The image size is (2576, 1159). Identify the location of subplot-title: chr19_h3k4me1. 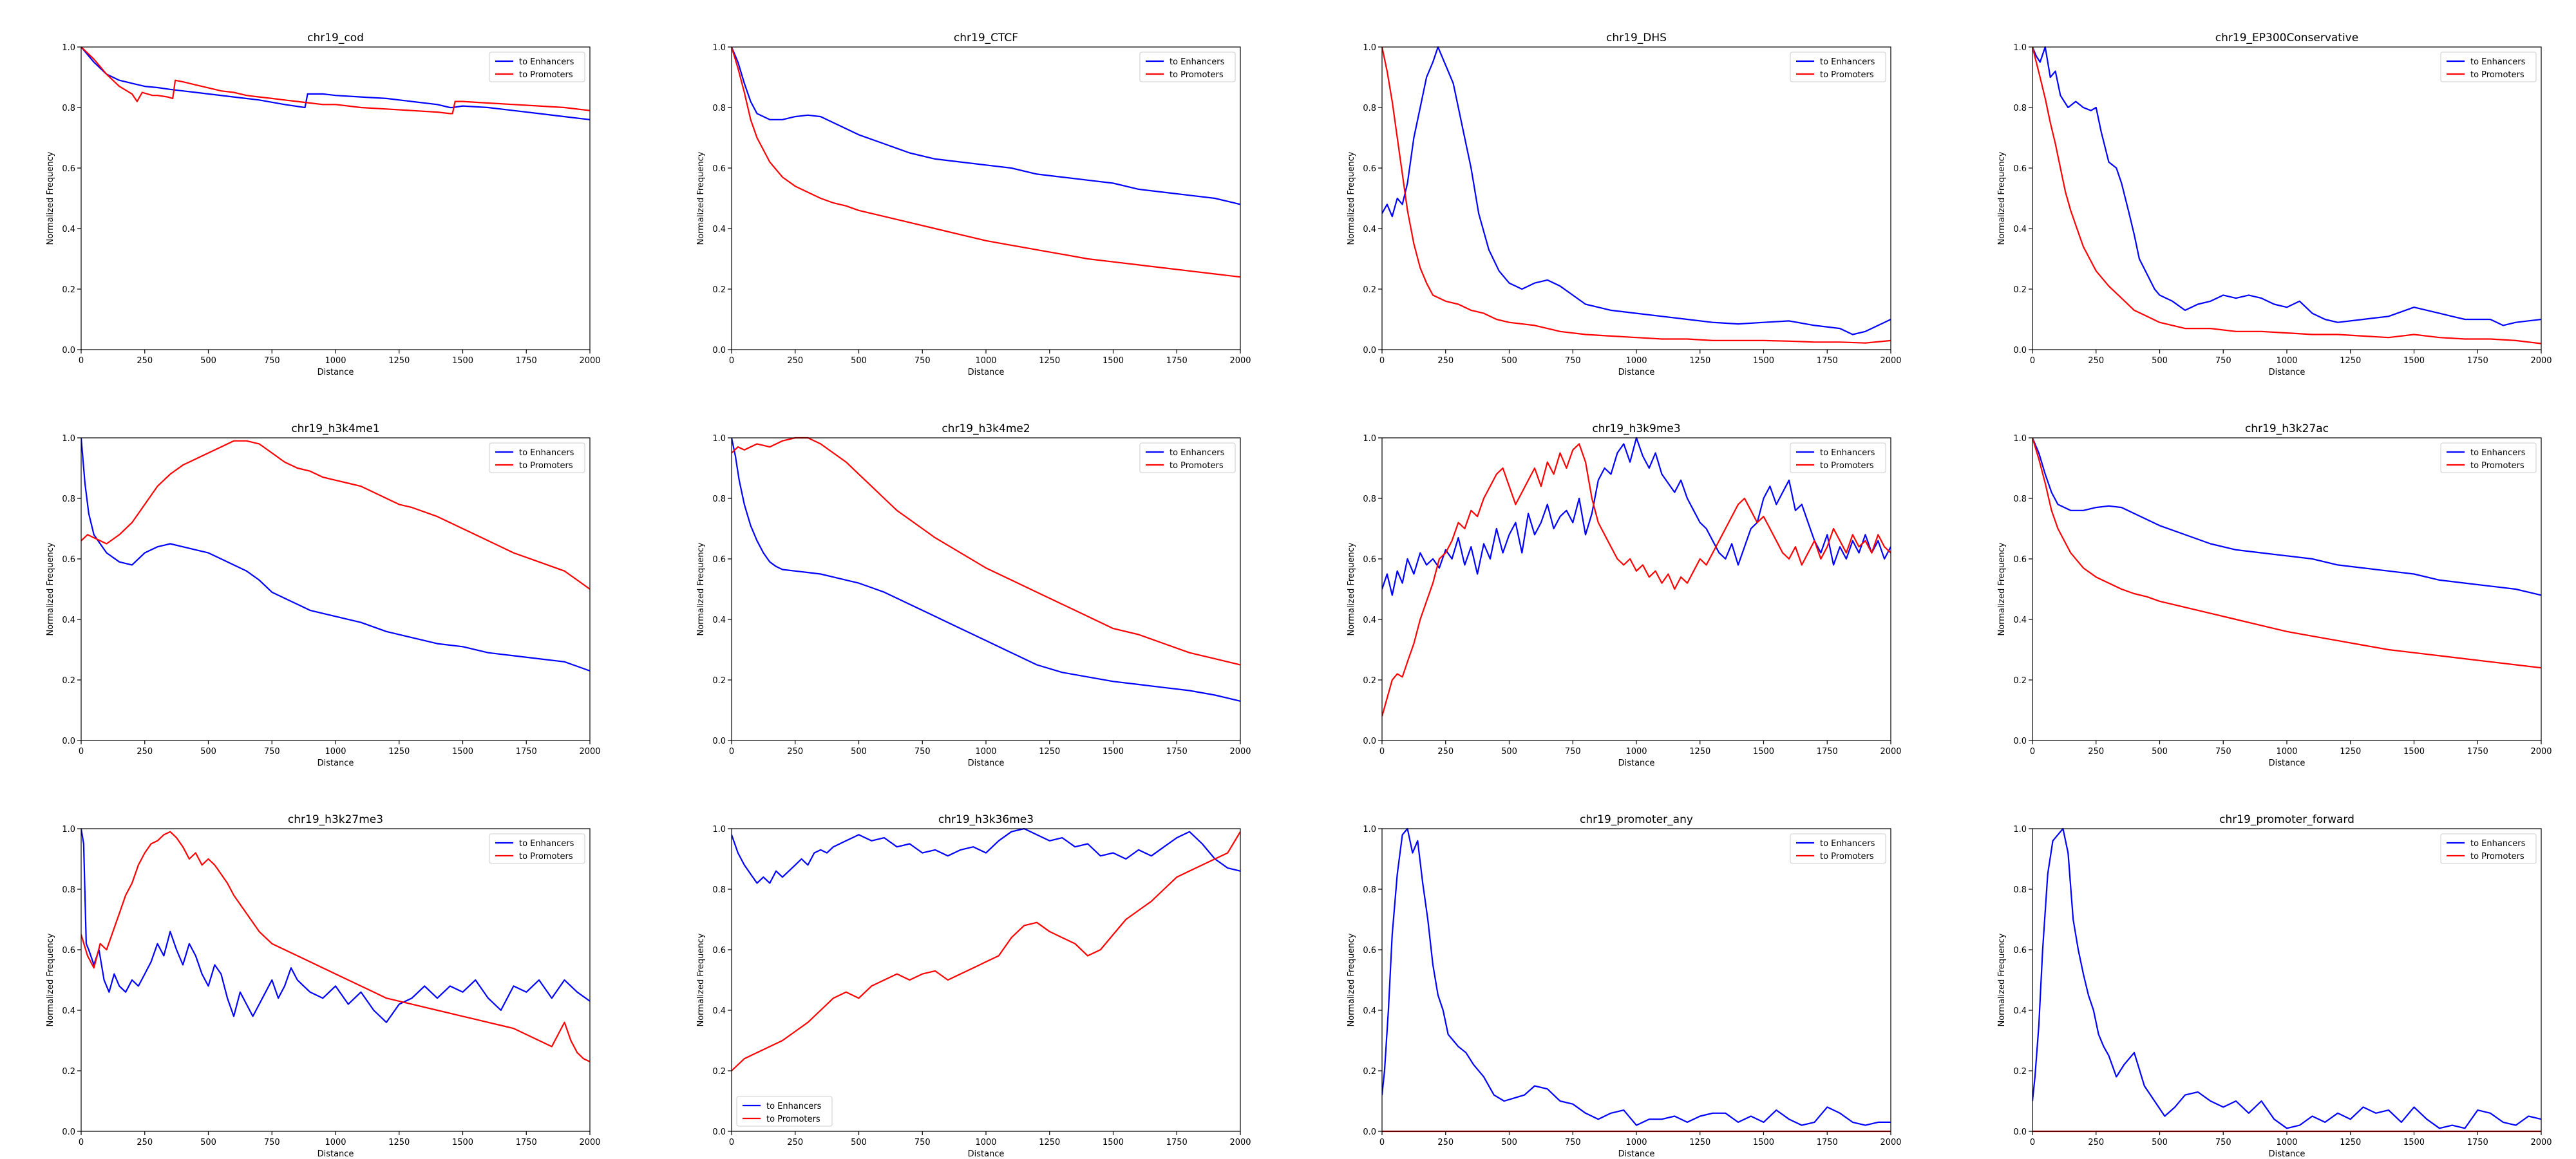
(335, 428).